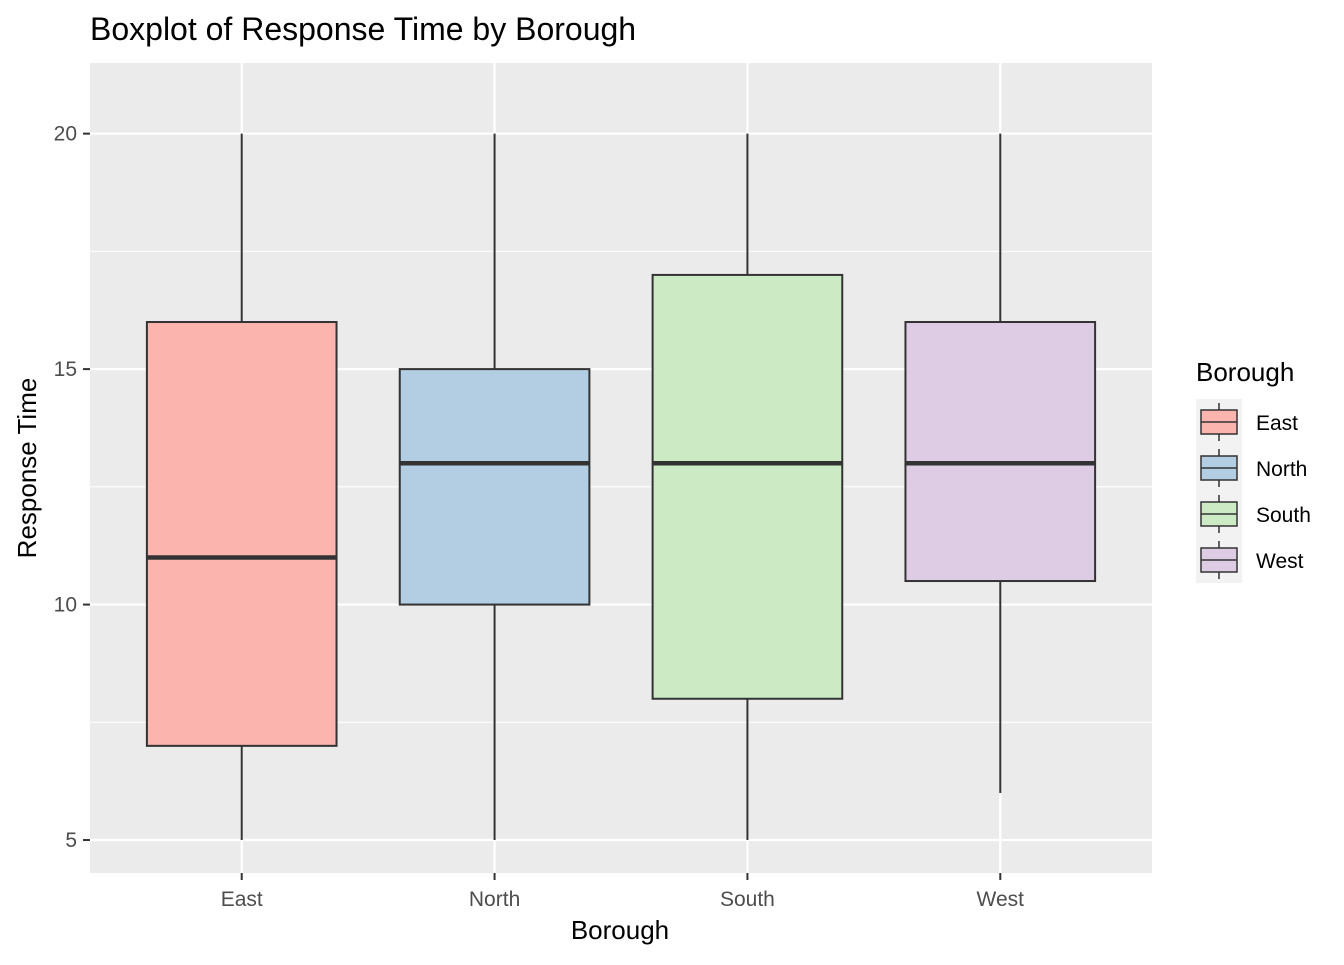 The image size is (1344, 965). Describe the element at coordinates (1280, 561) in the screenshot. I see `legend-label: West` at that location.